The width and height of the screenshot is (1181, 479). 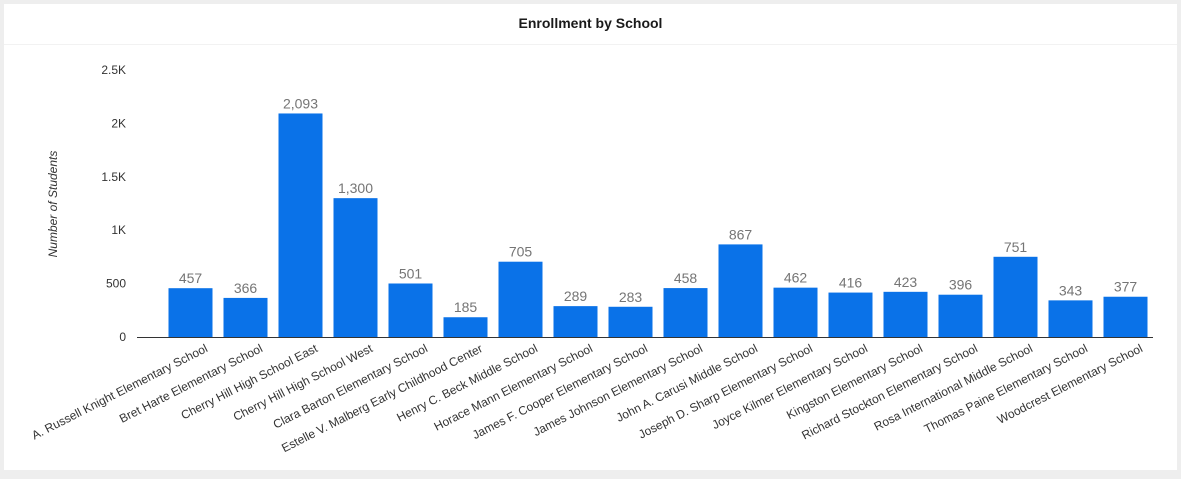 I want to click on chart-title: Enrollment by School, so click(x=590, y=23).